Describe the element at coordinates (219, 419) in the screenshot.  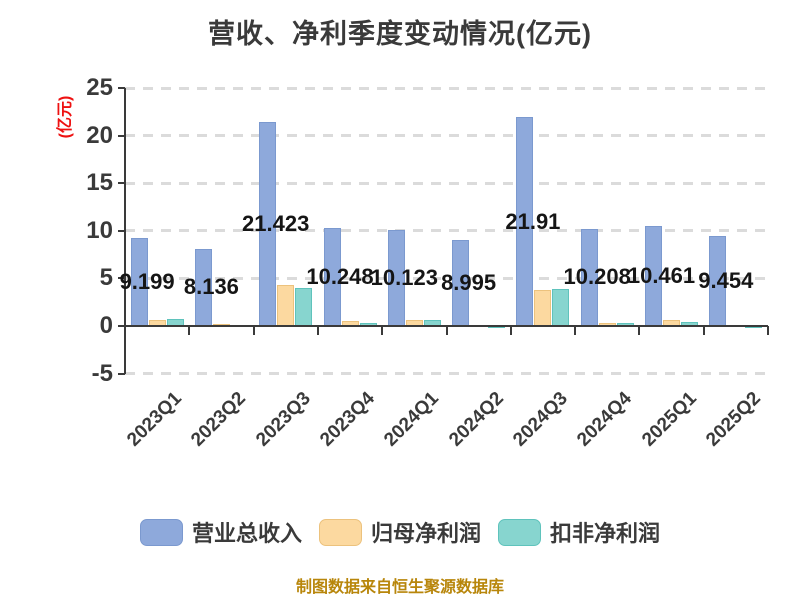
I see `x-axis-label-2023Q2: 2023Q2` at that location.